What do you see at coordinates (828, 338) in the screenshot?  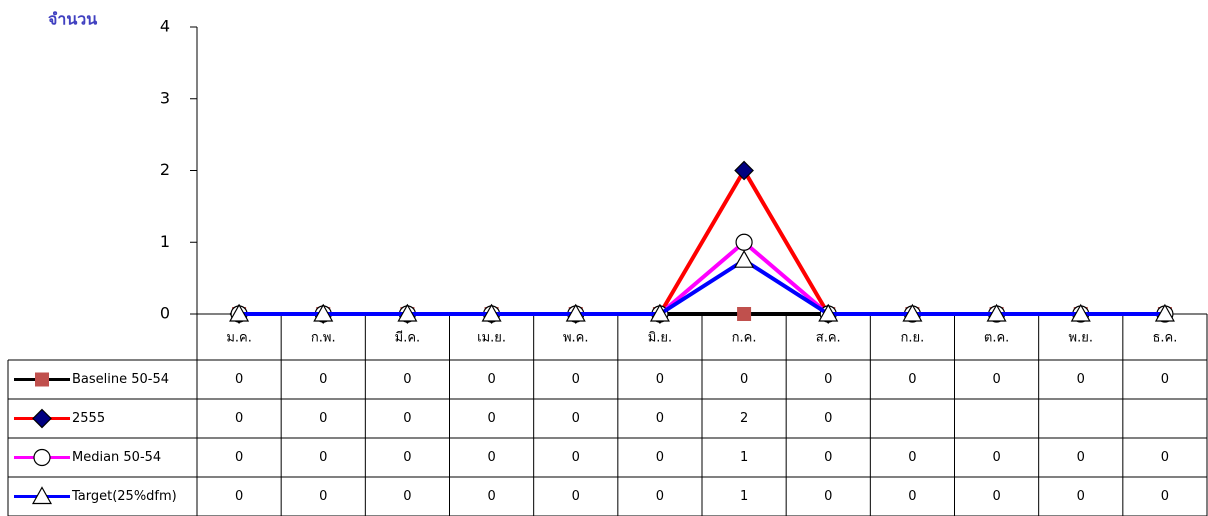 I see `x-tick-label: ส.ค.` at bounding box center [828, 338].